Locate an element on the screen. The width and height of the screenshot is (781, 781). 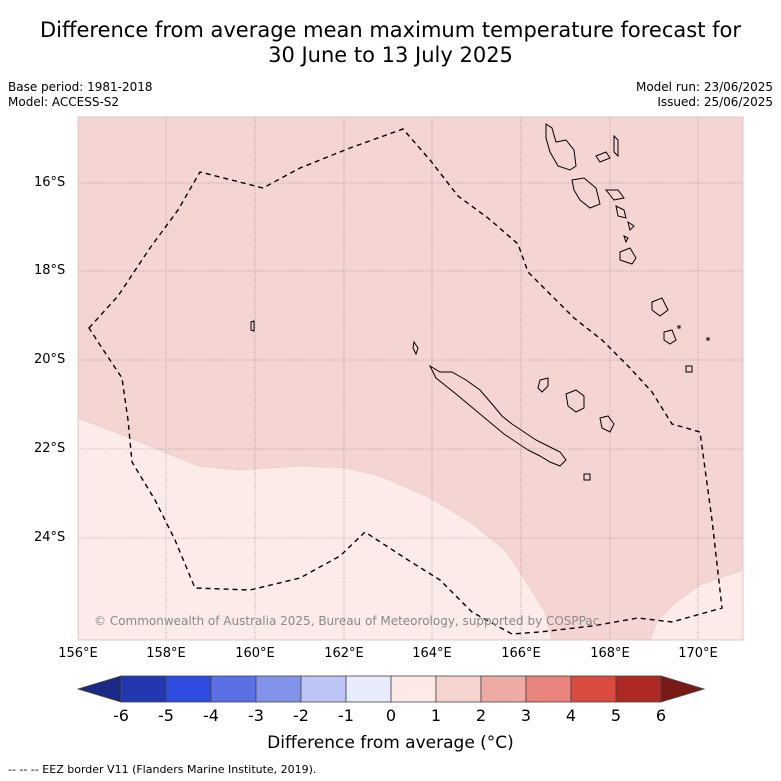
island-ouvea is located at coordinates (543, 385).